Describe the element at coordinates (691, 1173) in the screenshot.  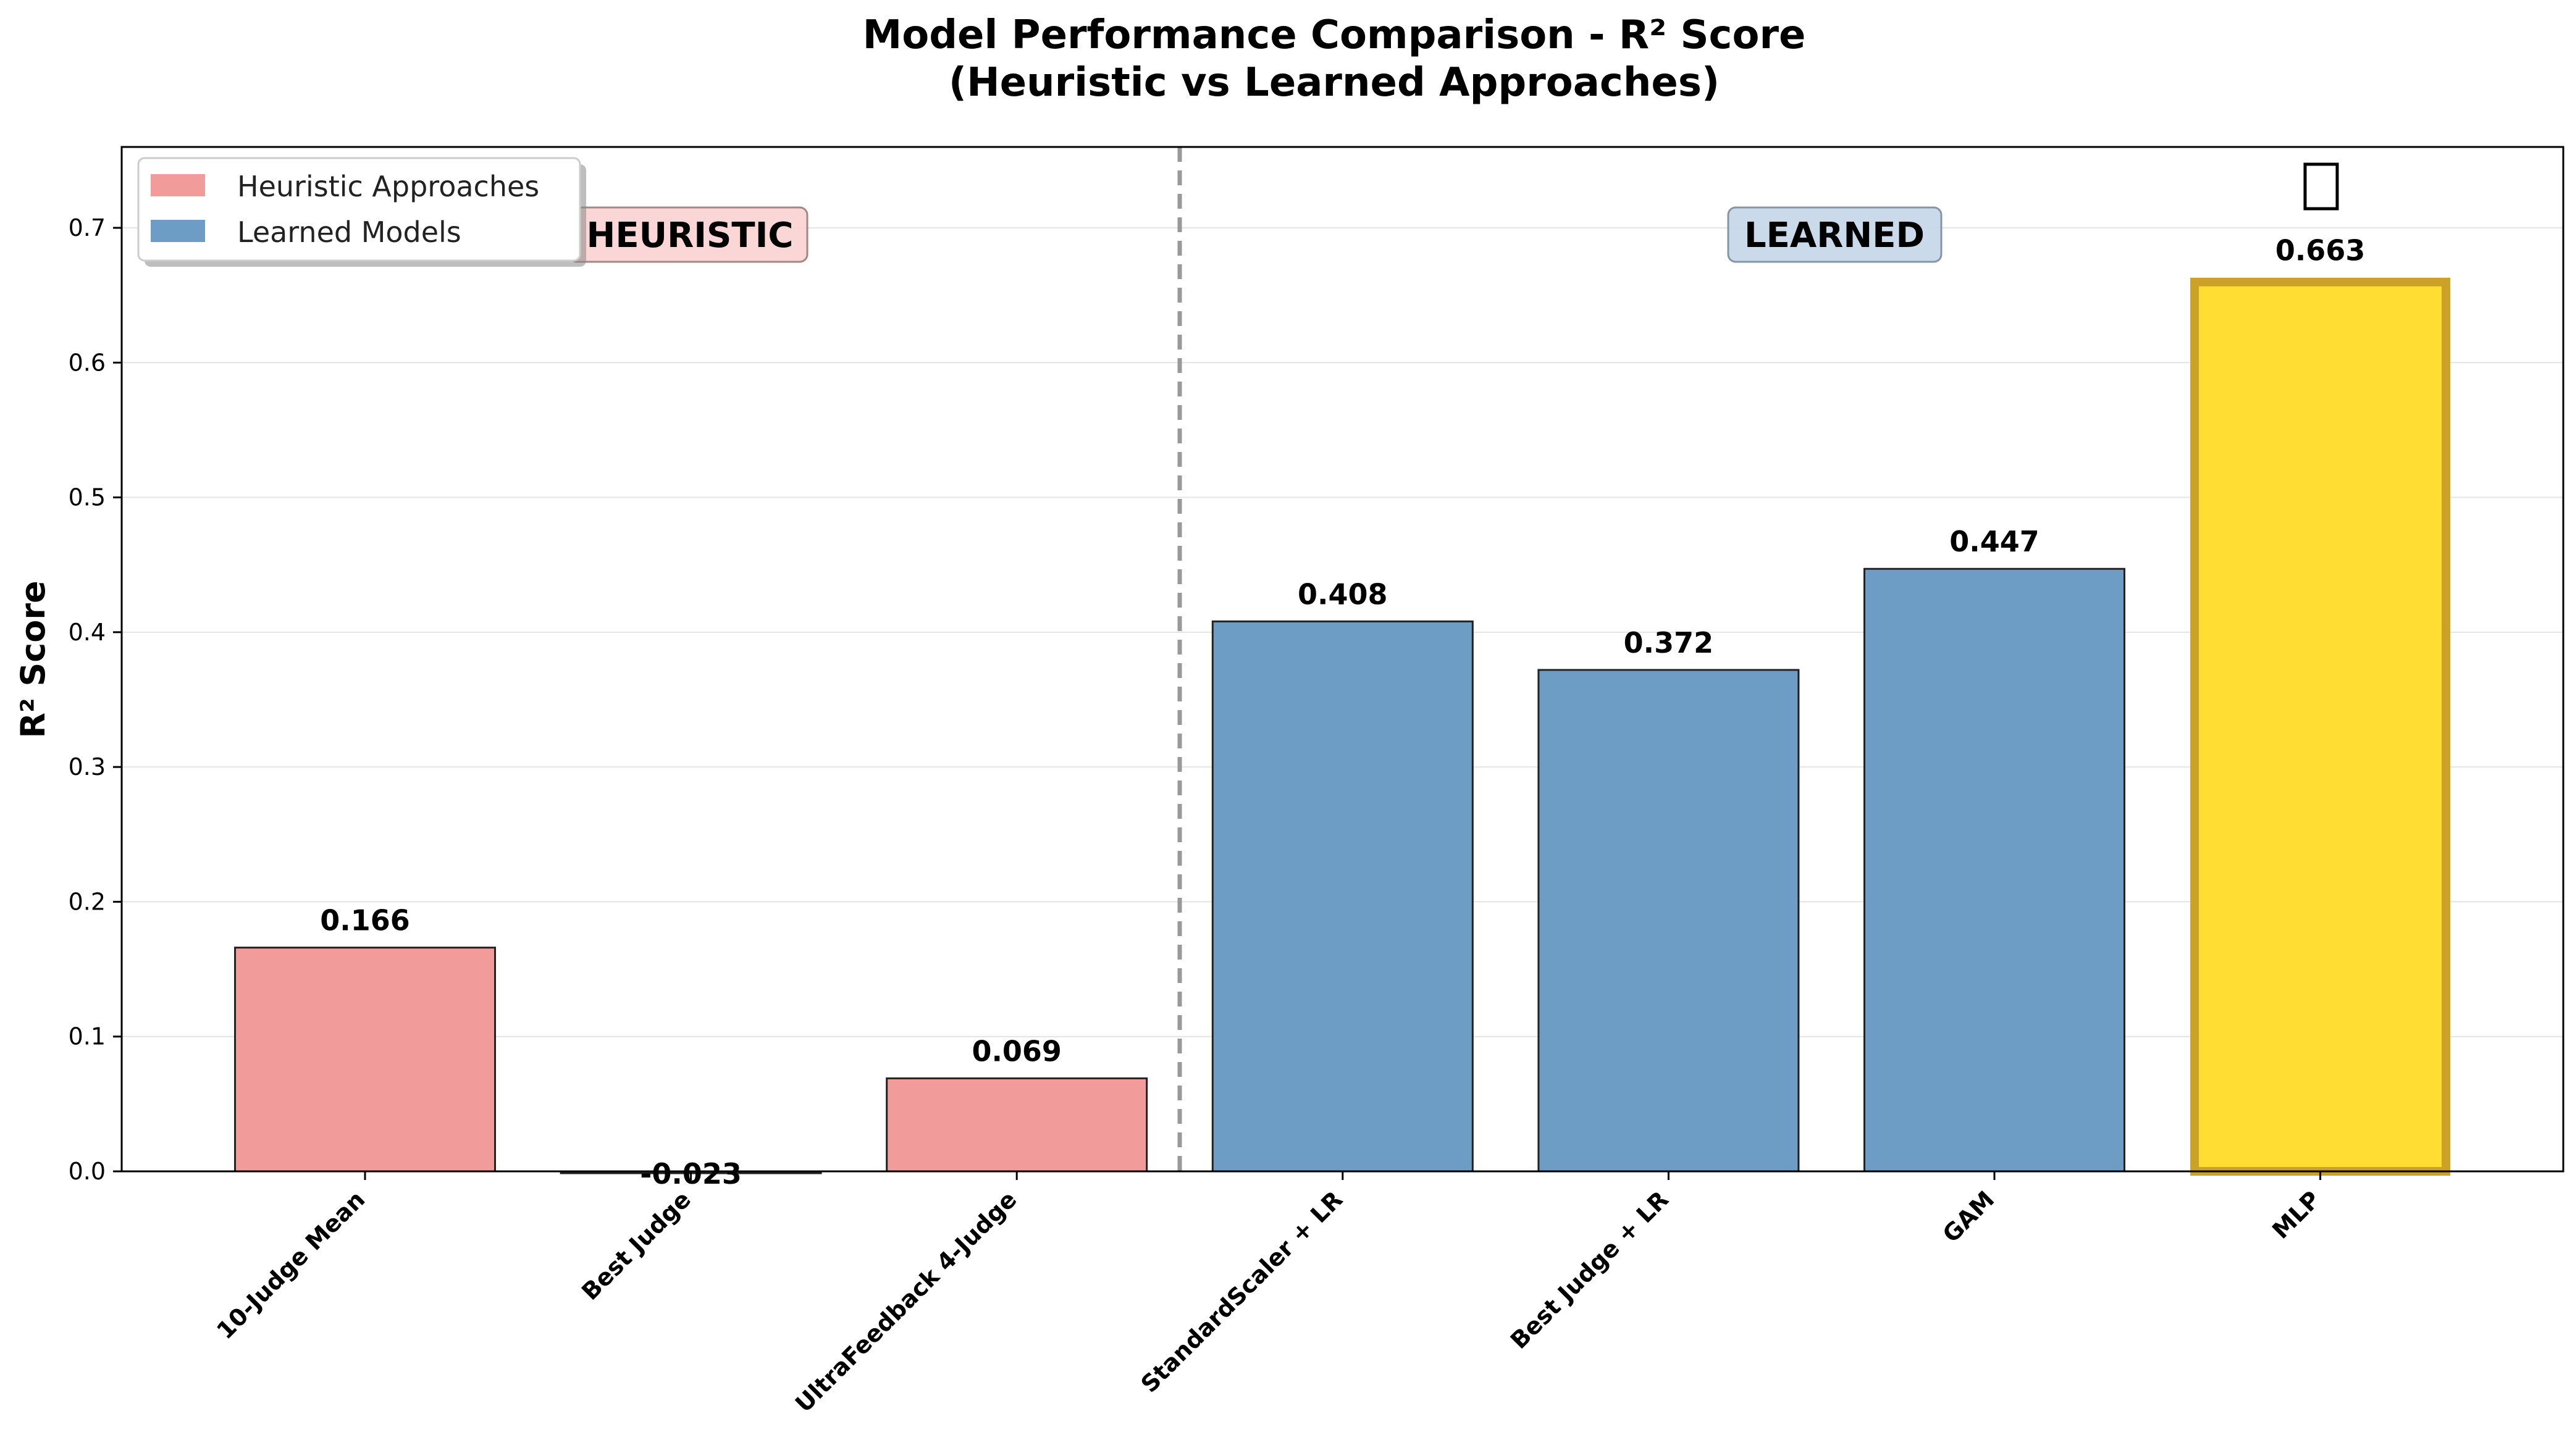
I see `value-label: -0.023` at that location.